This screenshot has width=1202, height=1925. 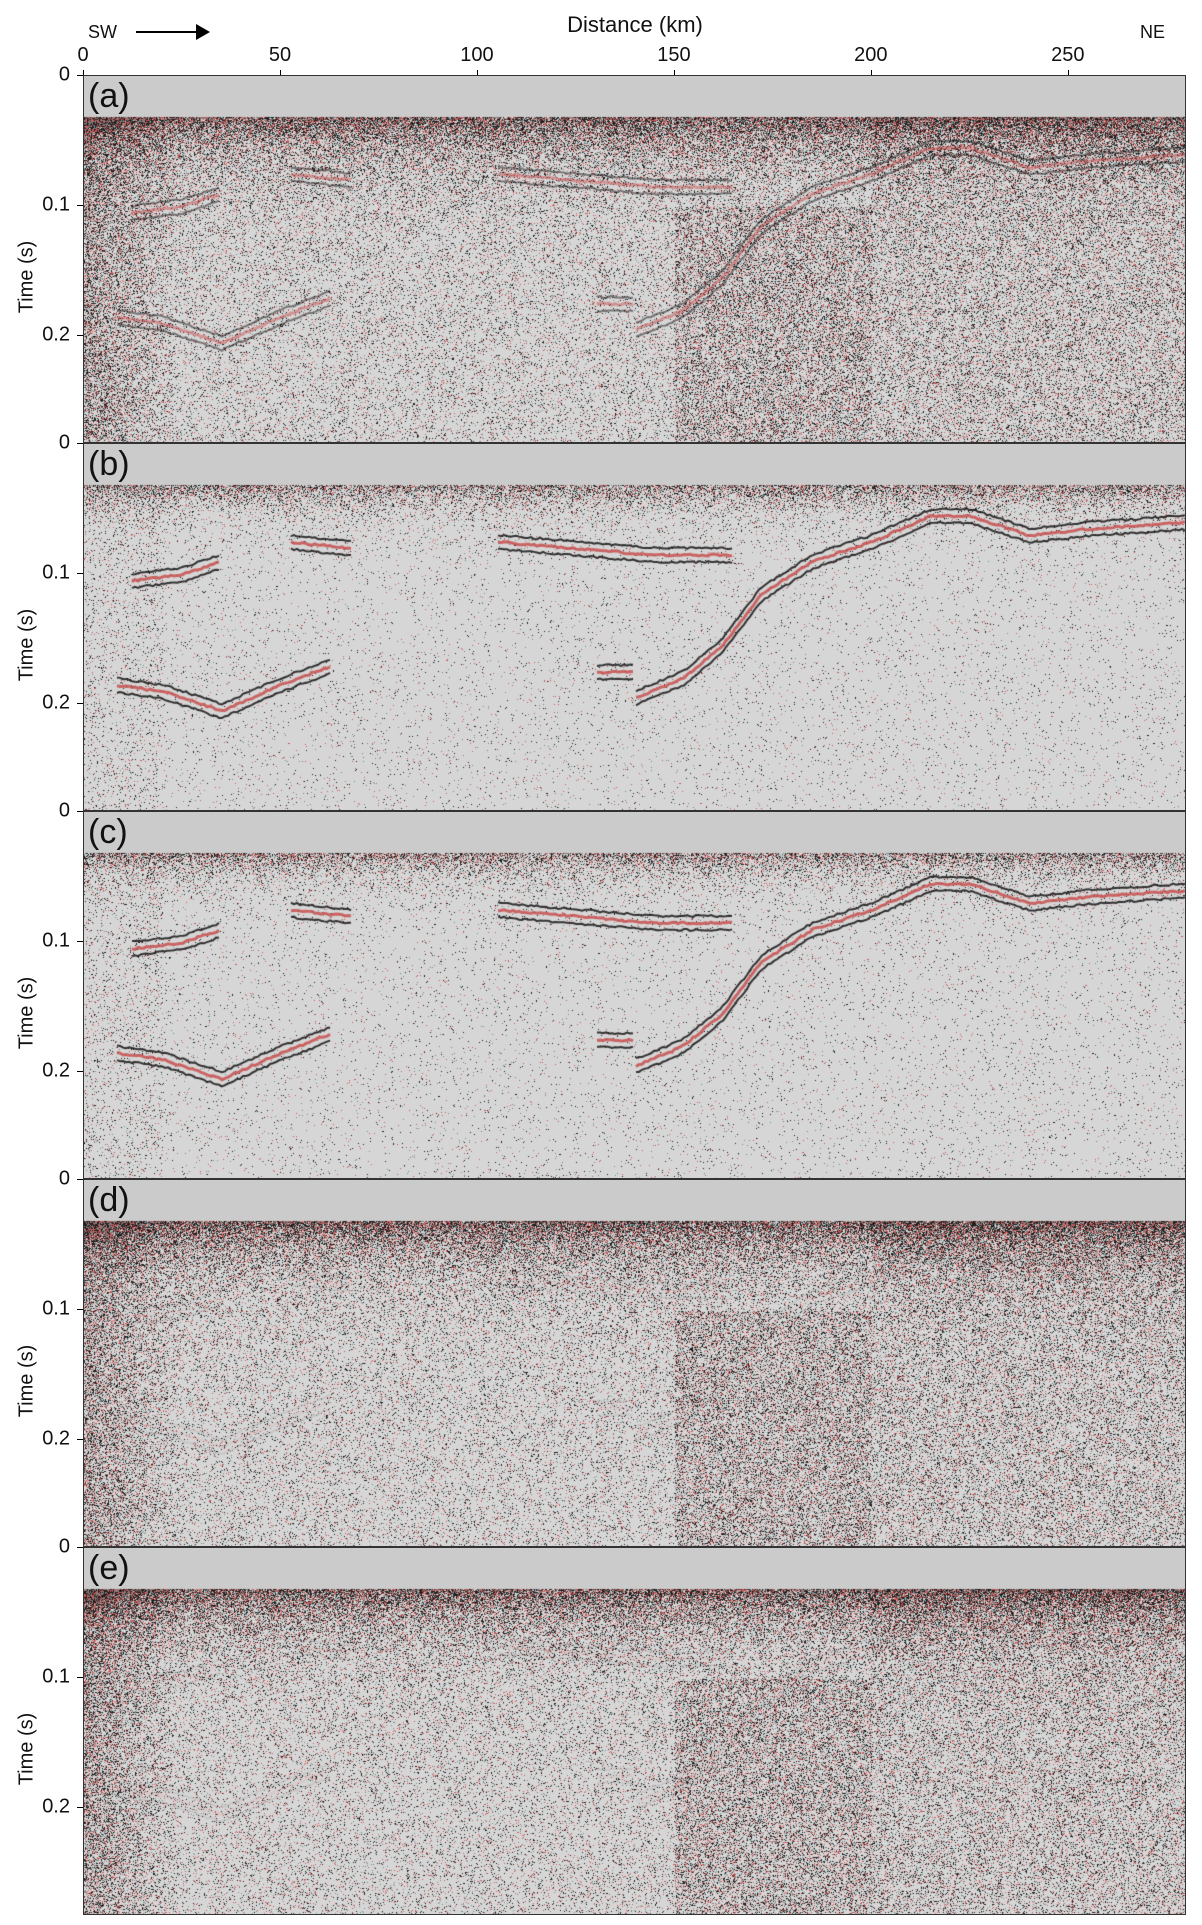 I want to click on x-tick-label: 100, so click(x=477, y=55).